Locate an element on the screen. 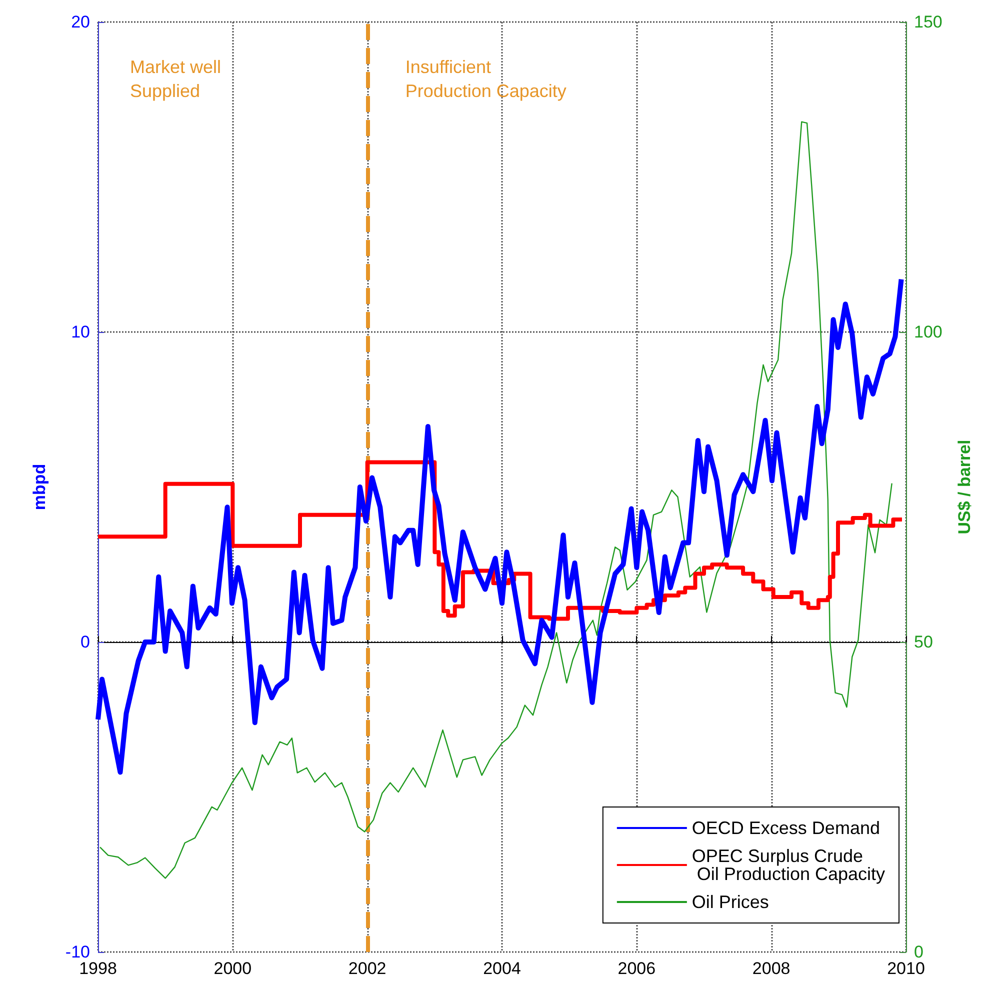 This screenshot has width=987, height=985. x-tick-label: 2008 is located at coordinates (771, 968).